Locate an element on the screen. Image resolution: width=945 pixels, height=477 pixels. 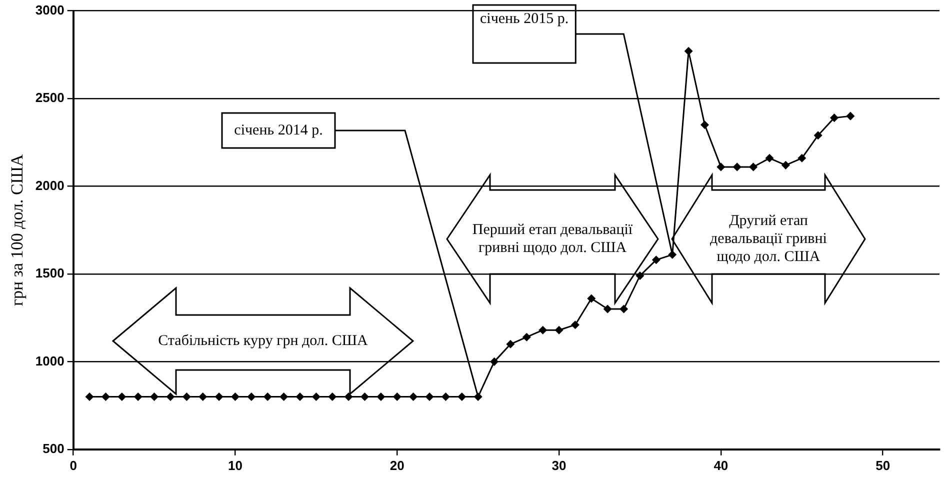
annotation: січень 2014 р. is located at coordinates (278, 130).